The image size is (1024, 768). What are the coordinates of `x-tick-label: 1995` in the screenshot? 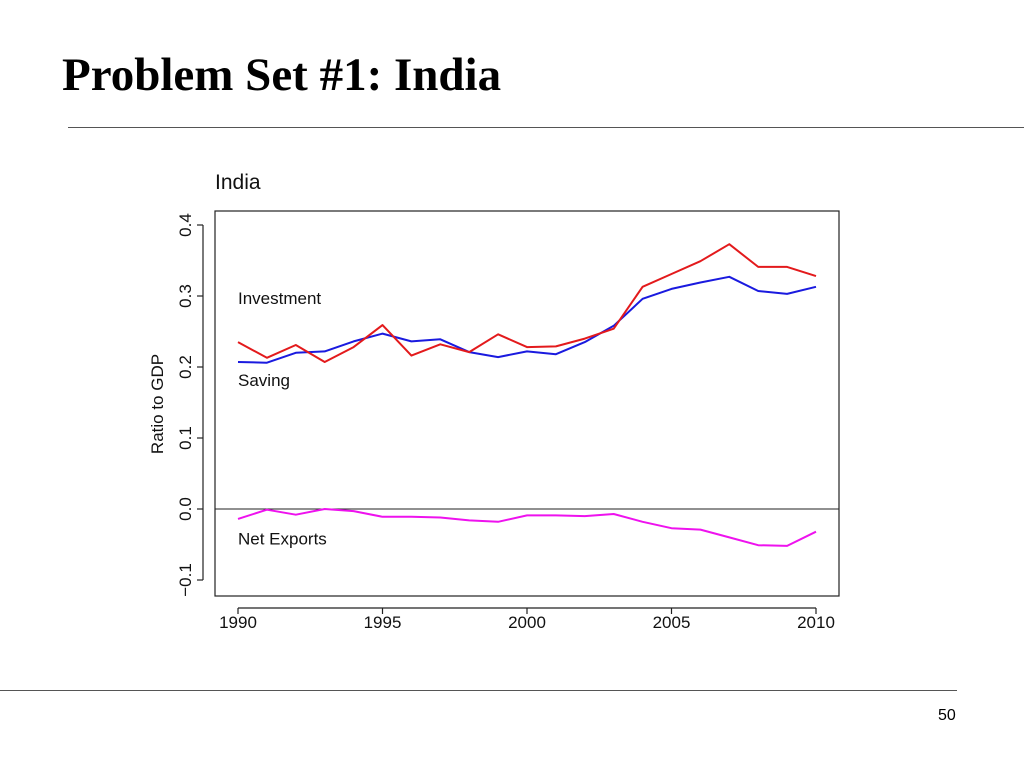 It's located at (383, 622).